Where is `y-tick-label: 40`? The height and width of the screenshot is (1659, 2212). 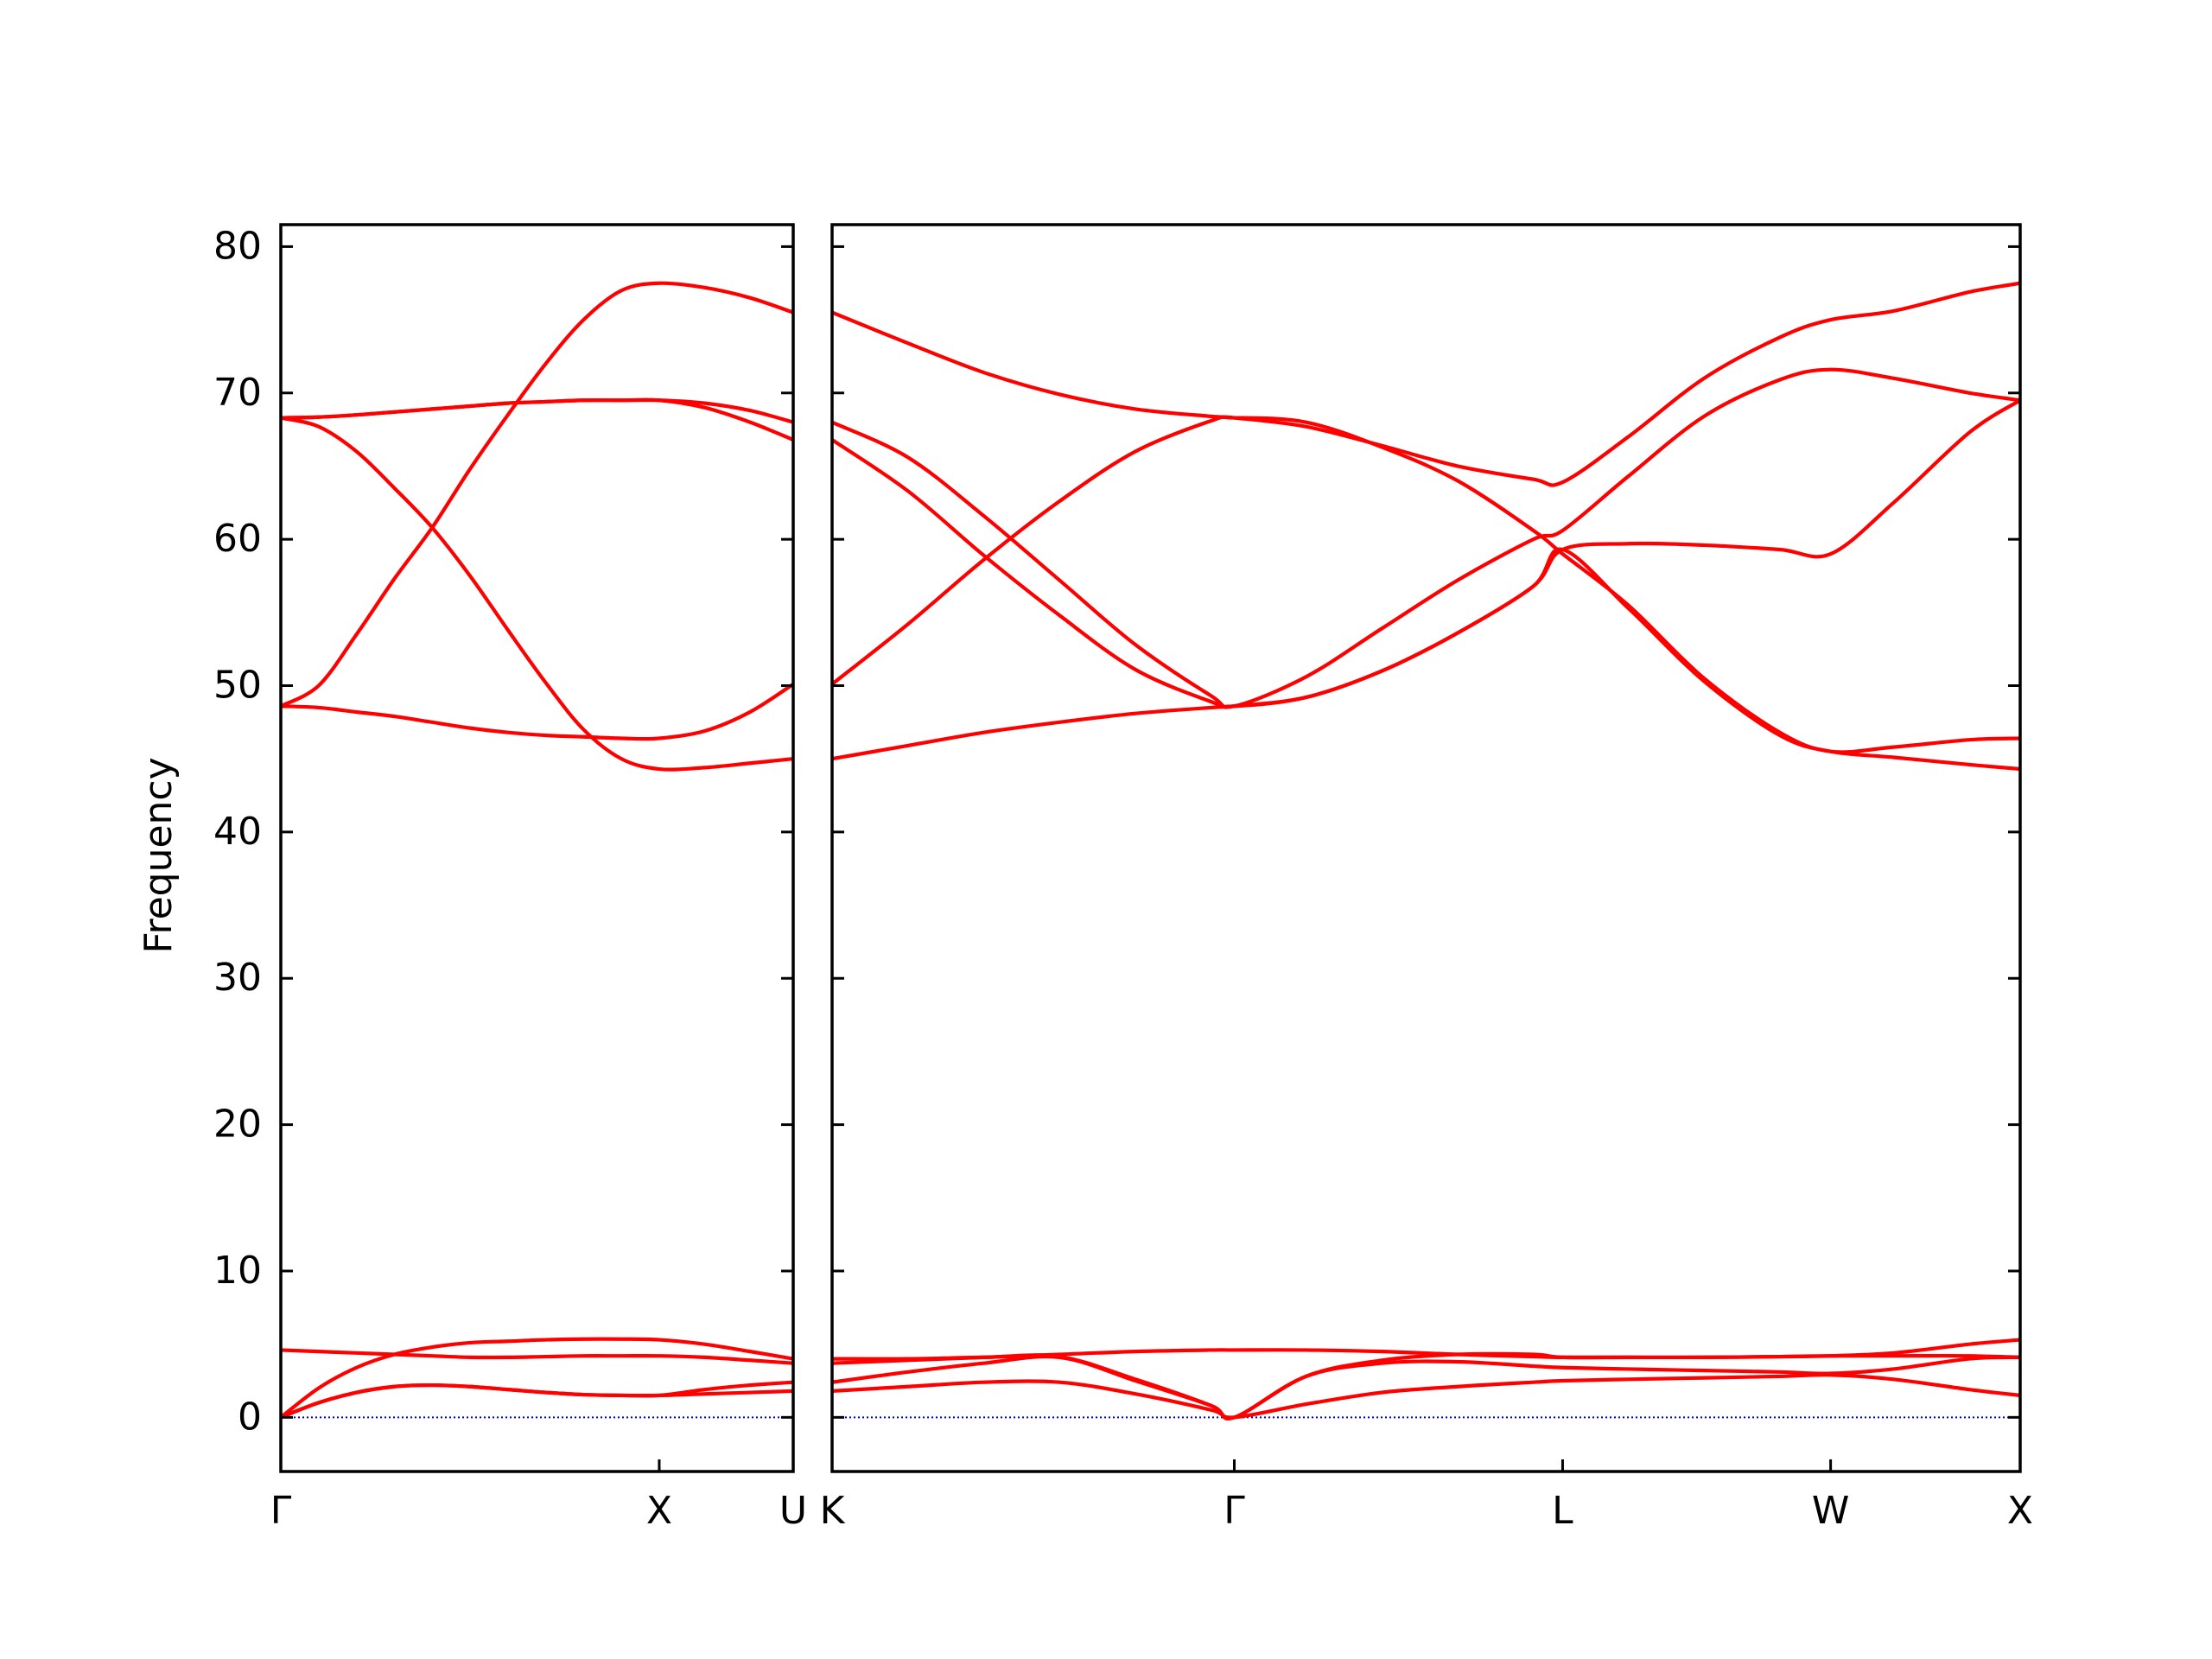 y-tick-label: 40 is located at coordinates (237, 832).